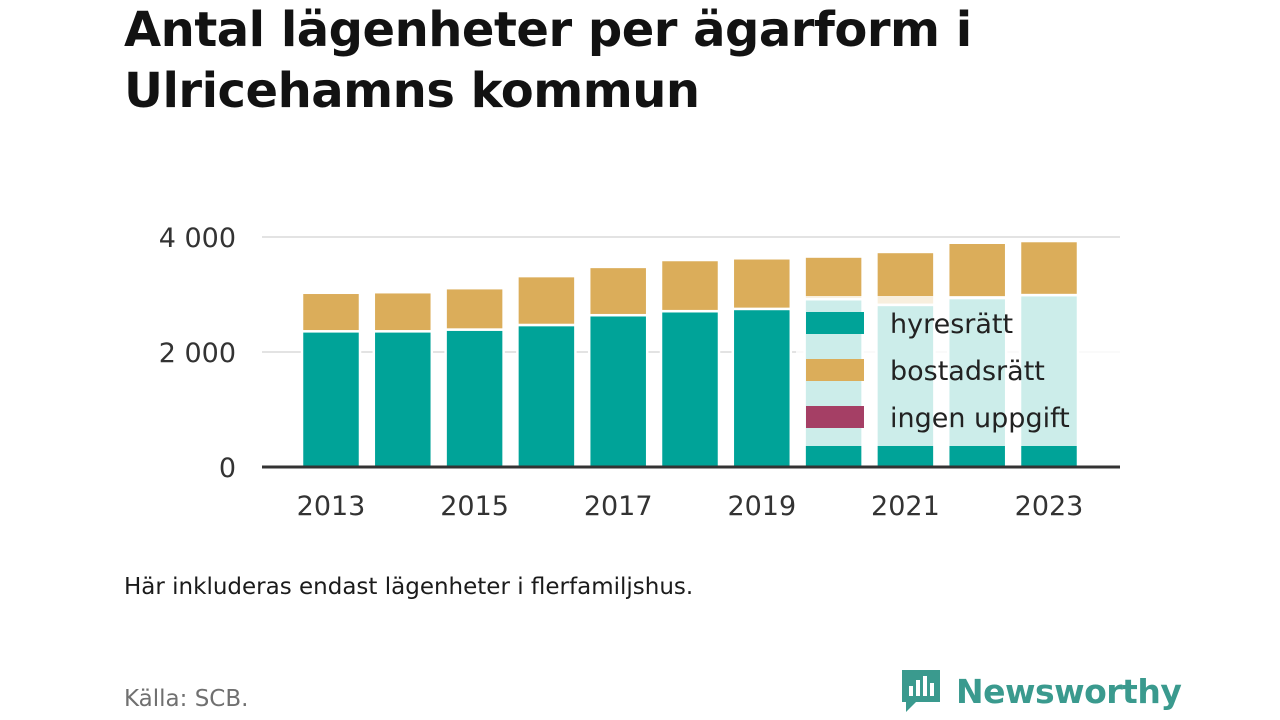 This screenshot has height=720, width=1280. What do you see at coordinates (691, 493) in the screenshot?
I see `x-axis: 2013 2015 2017 2019 2021 2023` at bounding box center [691, 493].